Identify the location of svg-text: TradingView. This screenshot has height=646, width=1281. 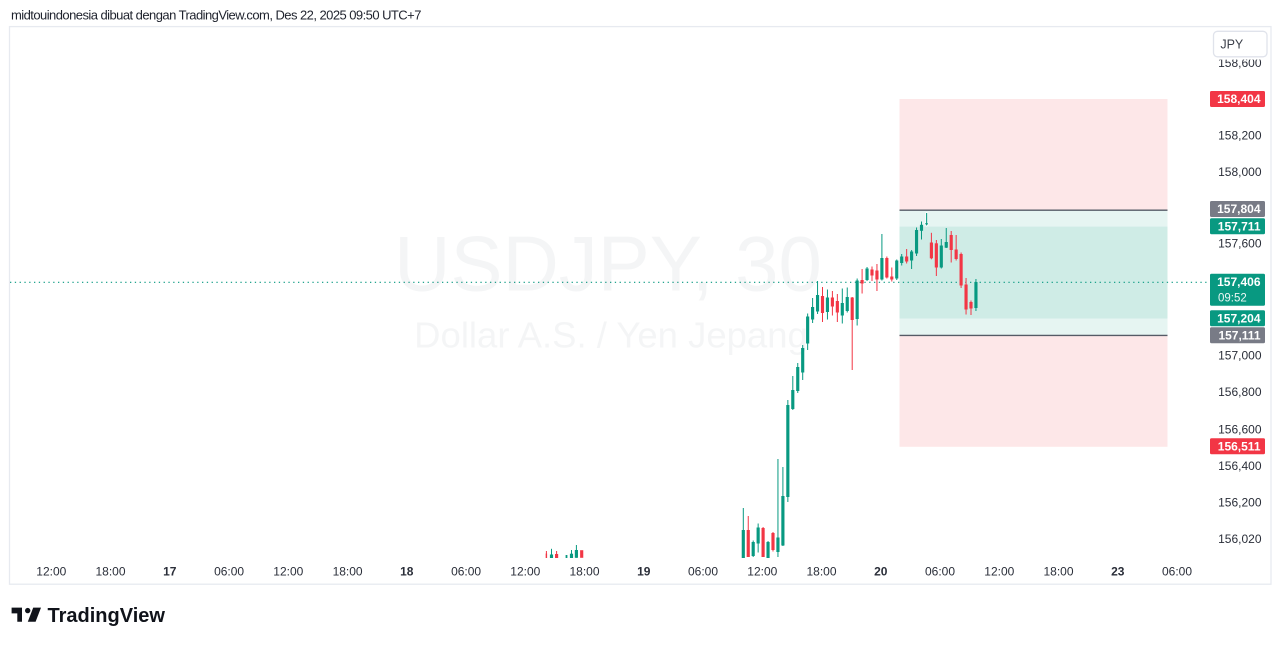
(107, 616).